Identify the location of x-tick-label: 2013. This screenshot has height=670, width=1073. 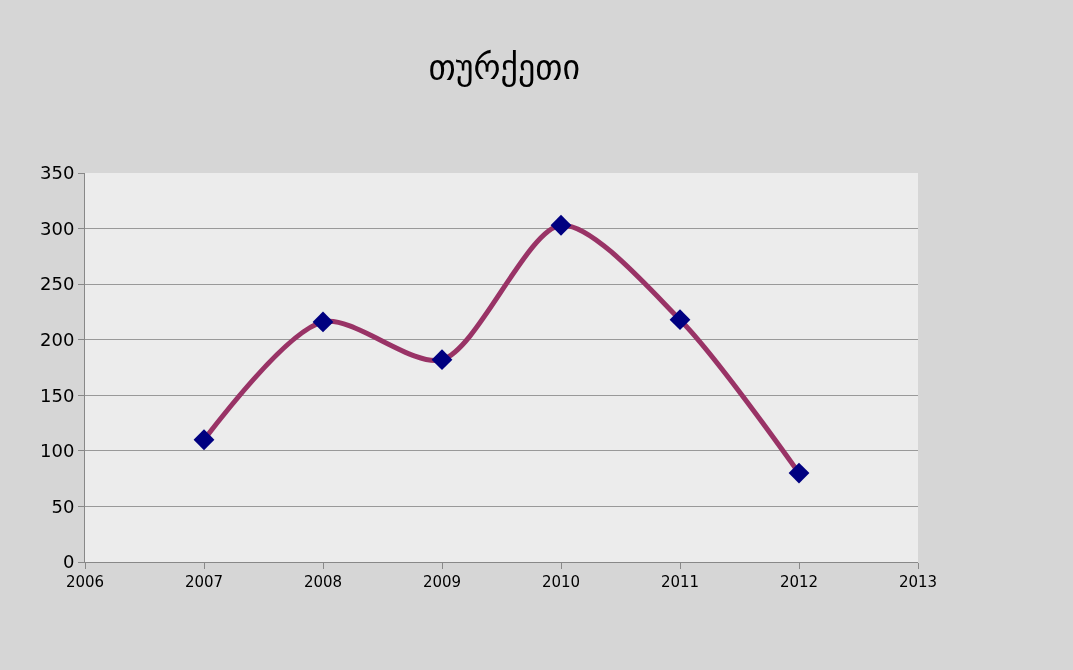
(918, 582).